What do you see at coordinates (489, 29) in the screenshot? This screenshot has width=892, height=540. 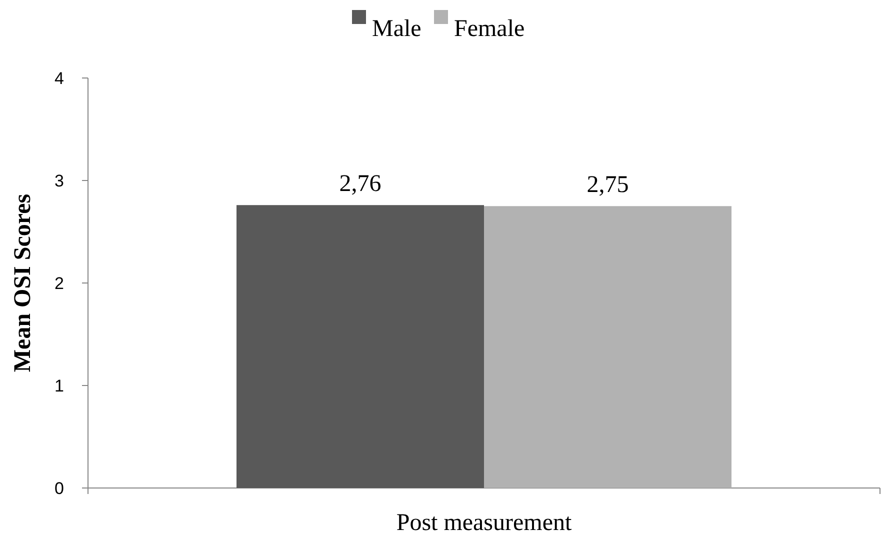 I see `legend-label: Female` at bounding box center [489, 29].